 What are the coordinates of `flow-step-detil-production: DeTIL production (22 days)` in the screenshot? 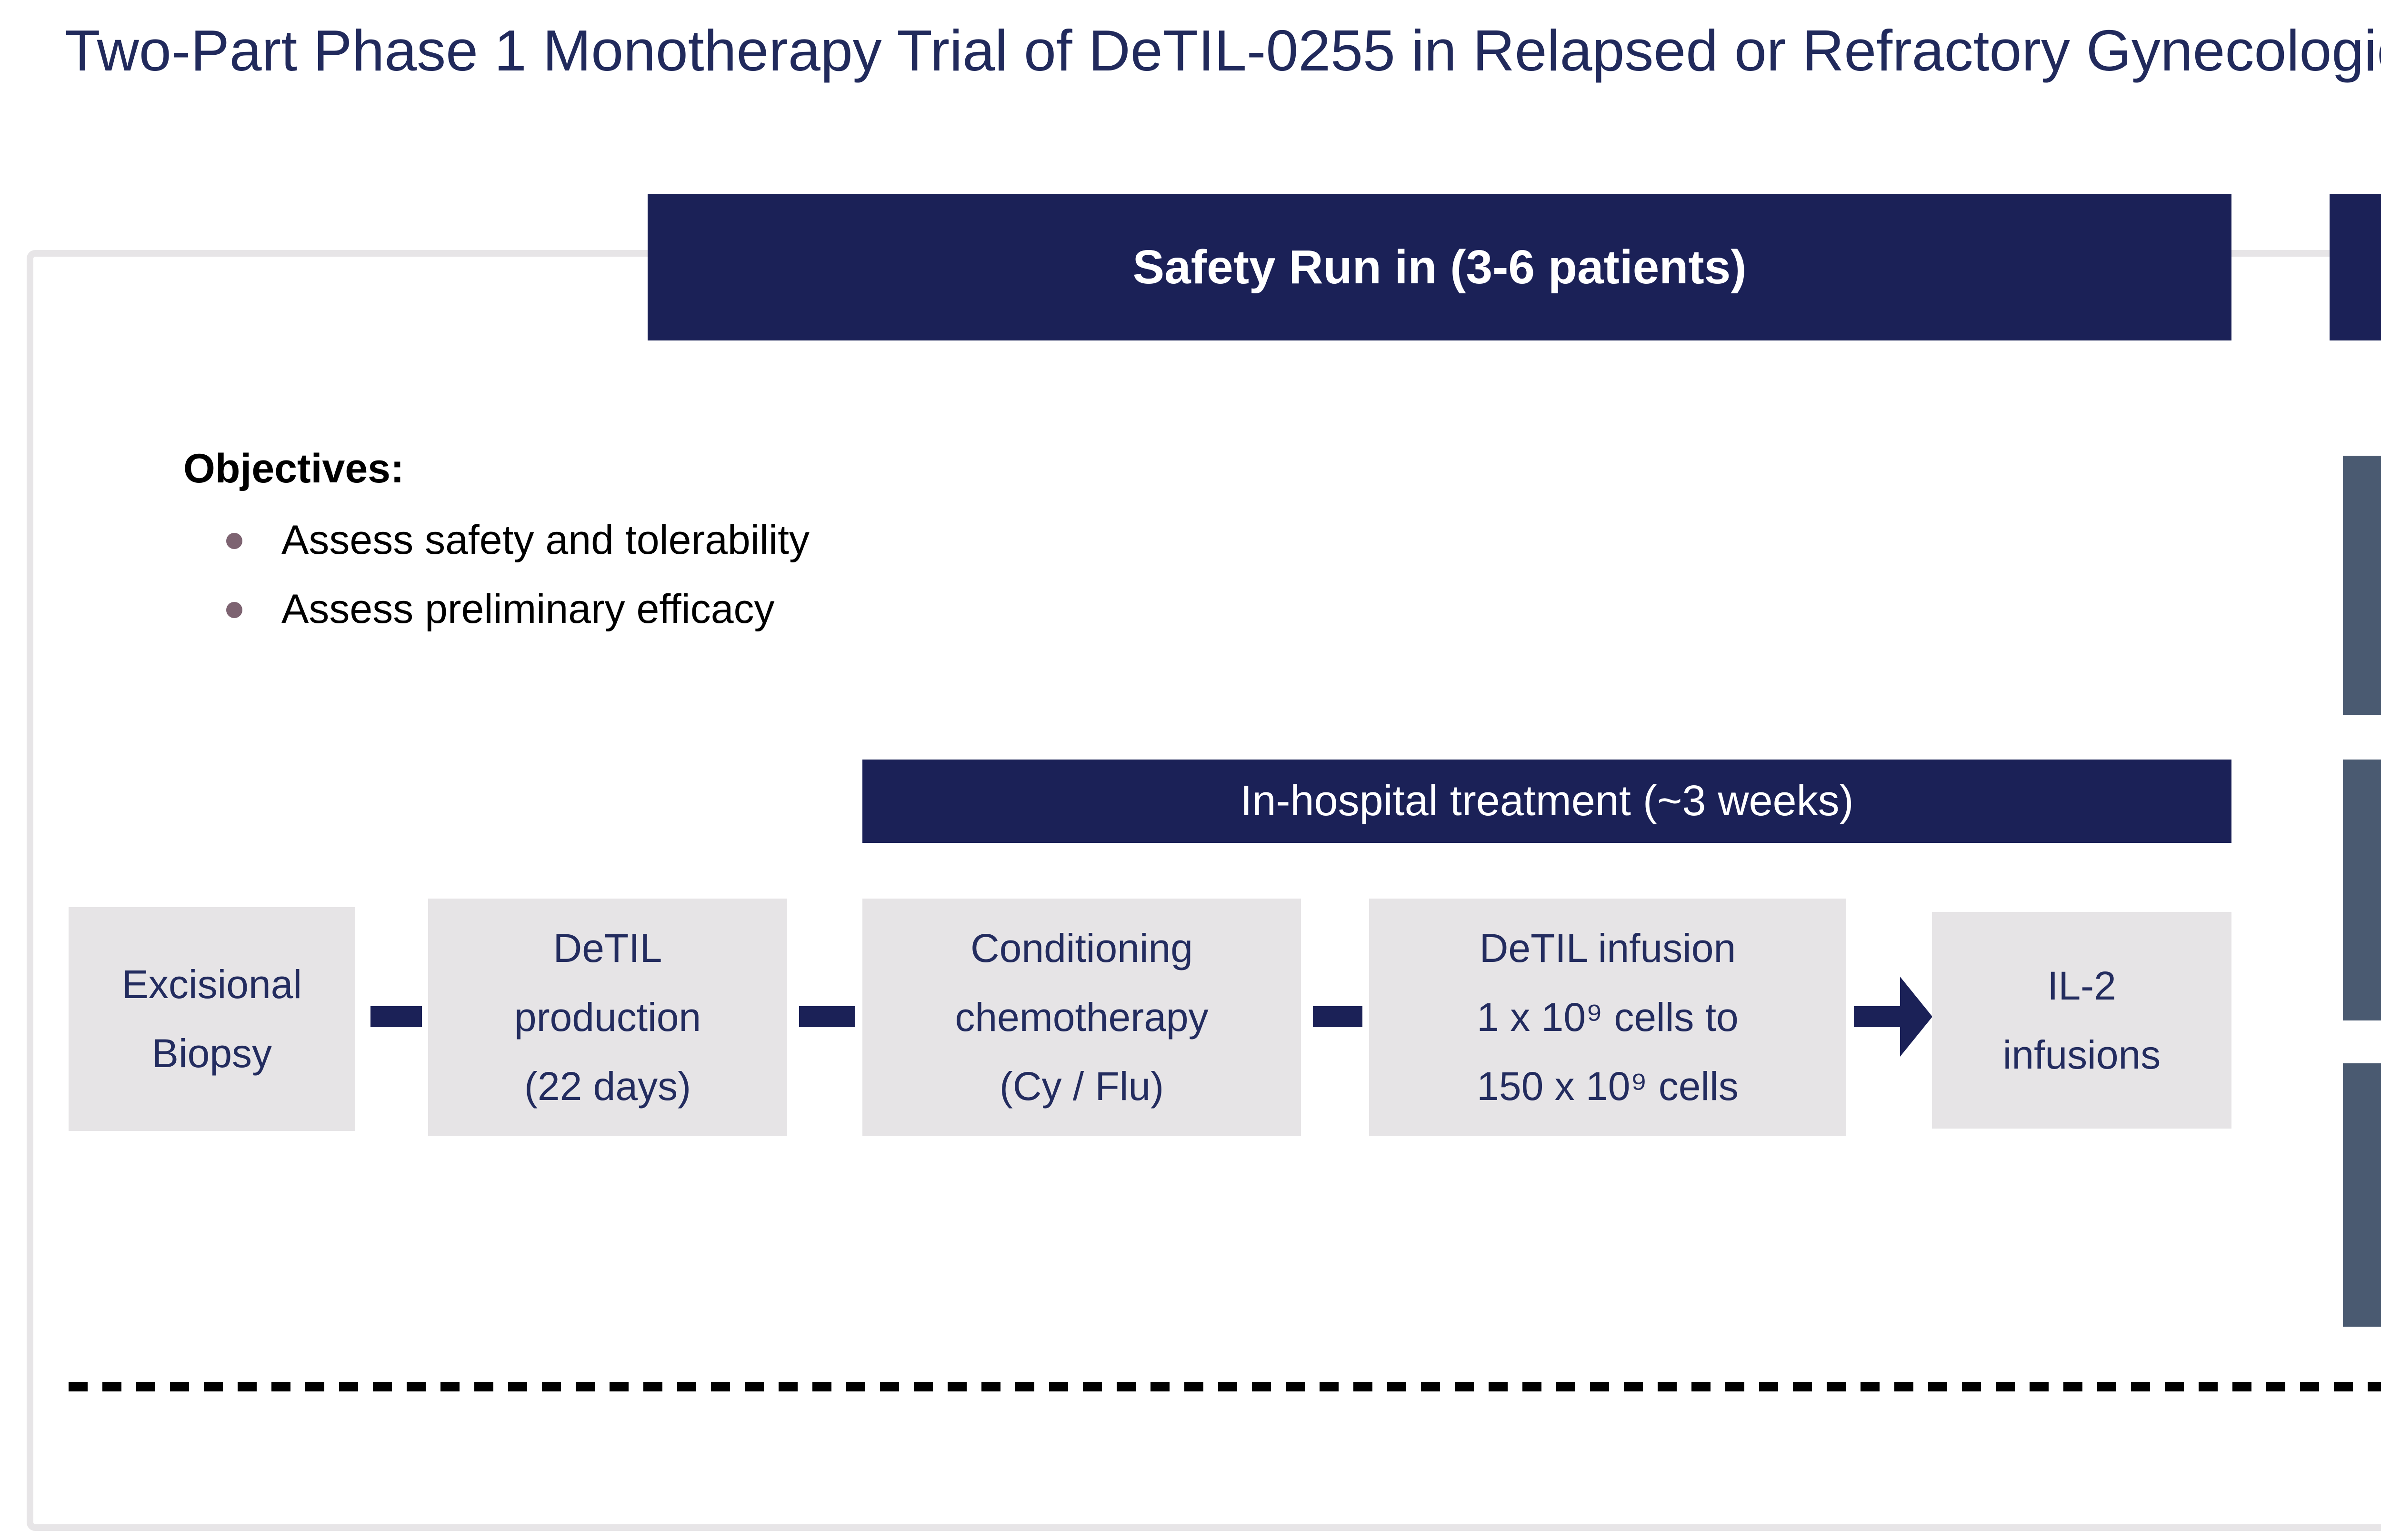 It's located at (607, 1017).